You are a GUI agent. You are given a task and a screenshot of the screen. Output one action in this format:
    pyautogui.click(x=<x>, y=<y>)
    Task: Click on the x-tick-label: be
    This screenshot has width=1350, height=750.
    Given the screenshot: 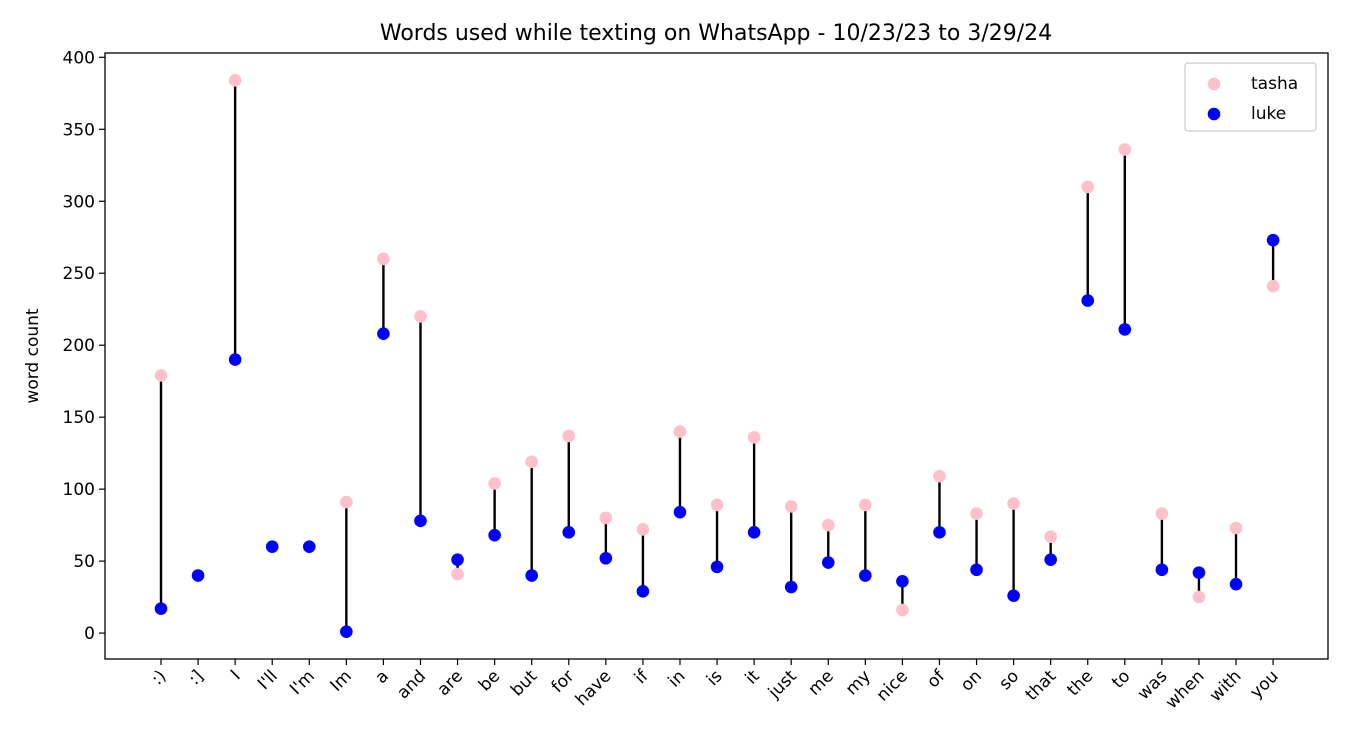 What is the action you would take?
    pyautogui.click(x=489, y=680)
    